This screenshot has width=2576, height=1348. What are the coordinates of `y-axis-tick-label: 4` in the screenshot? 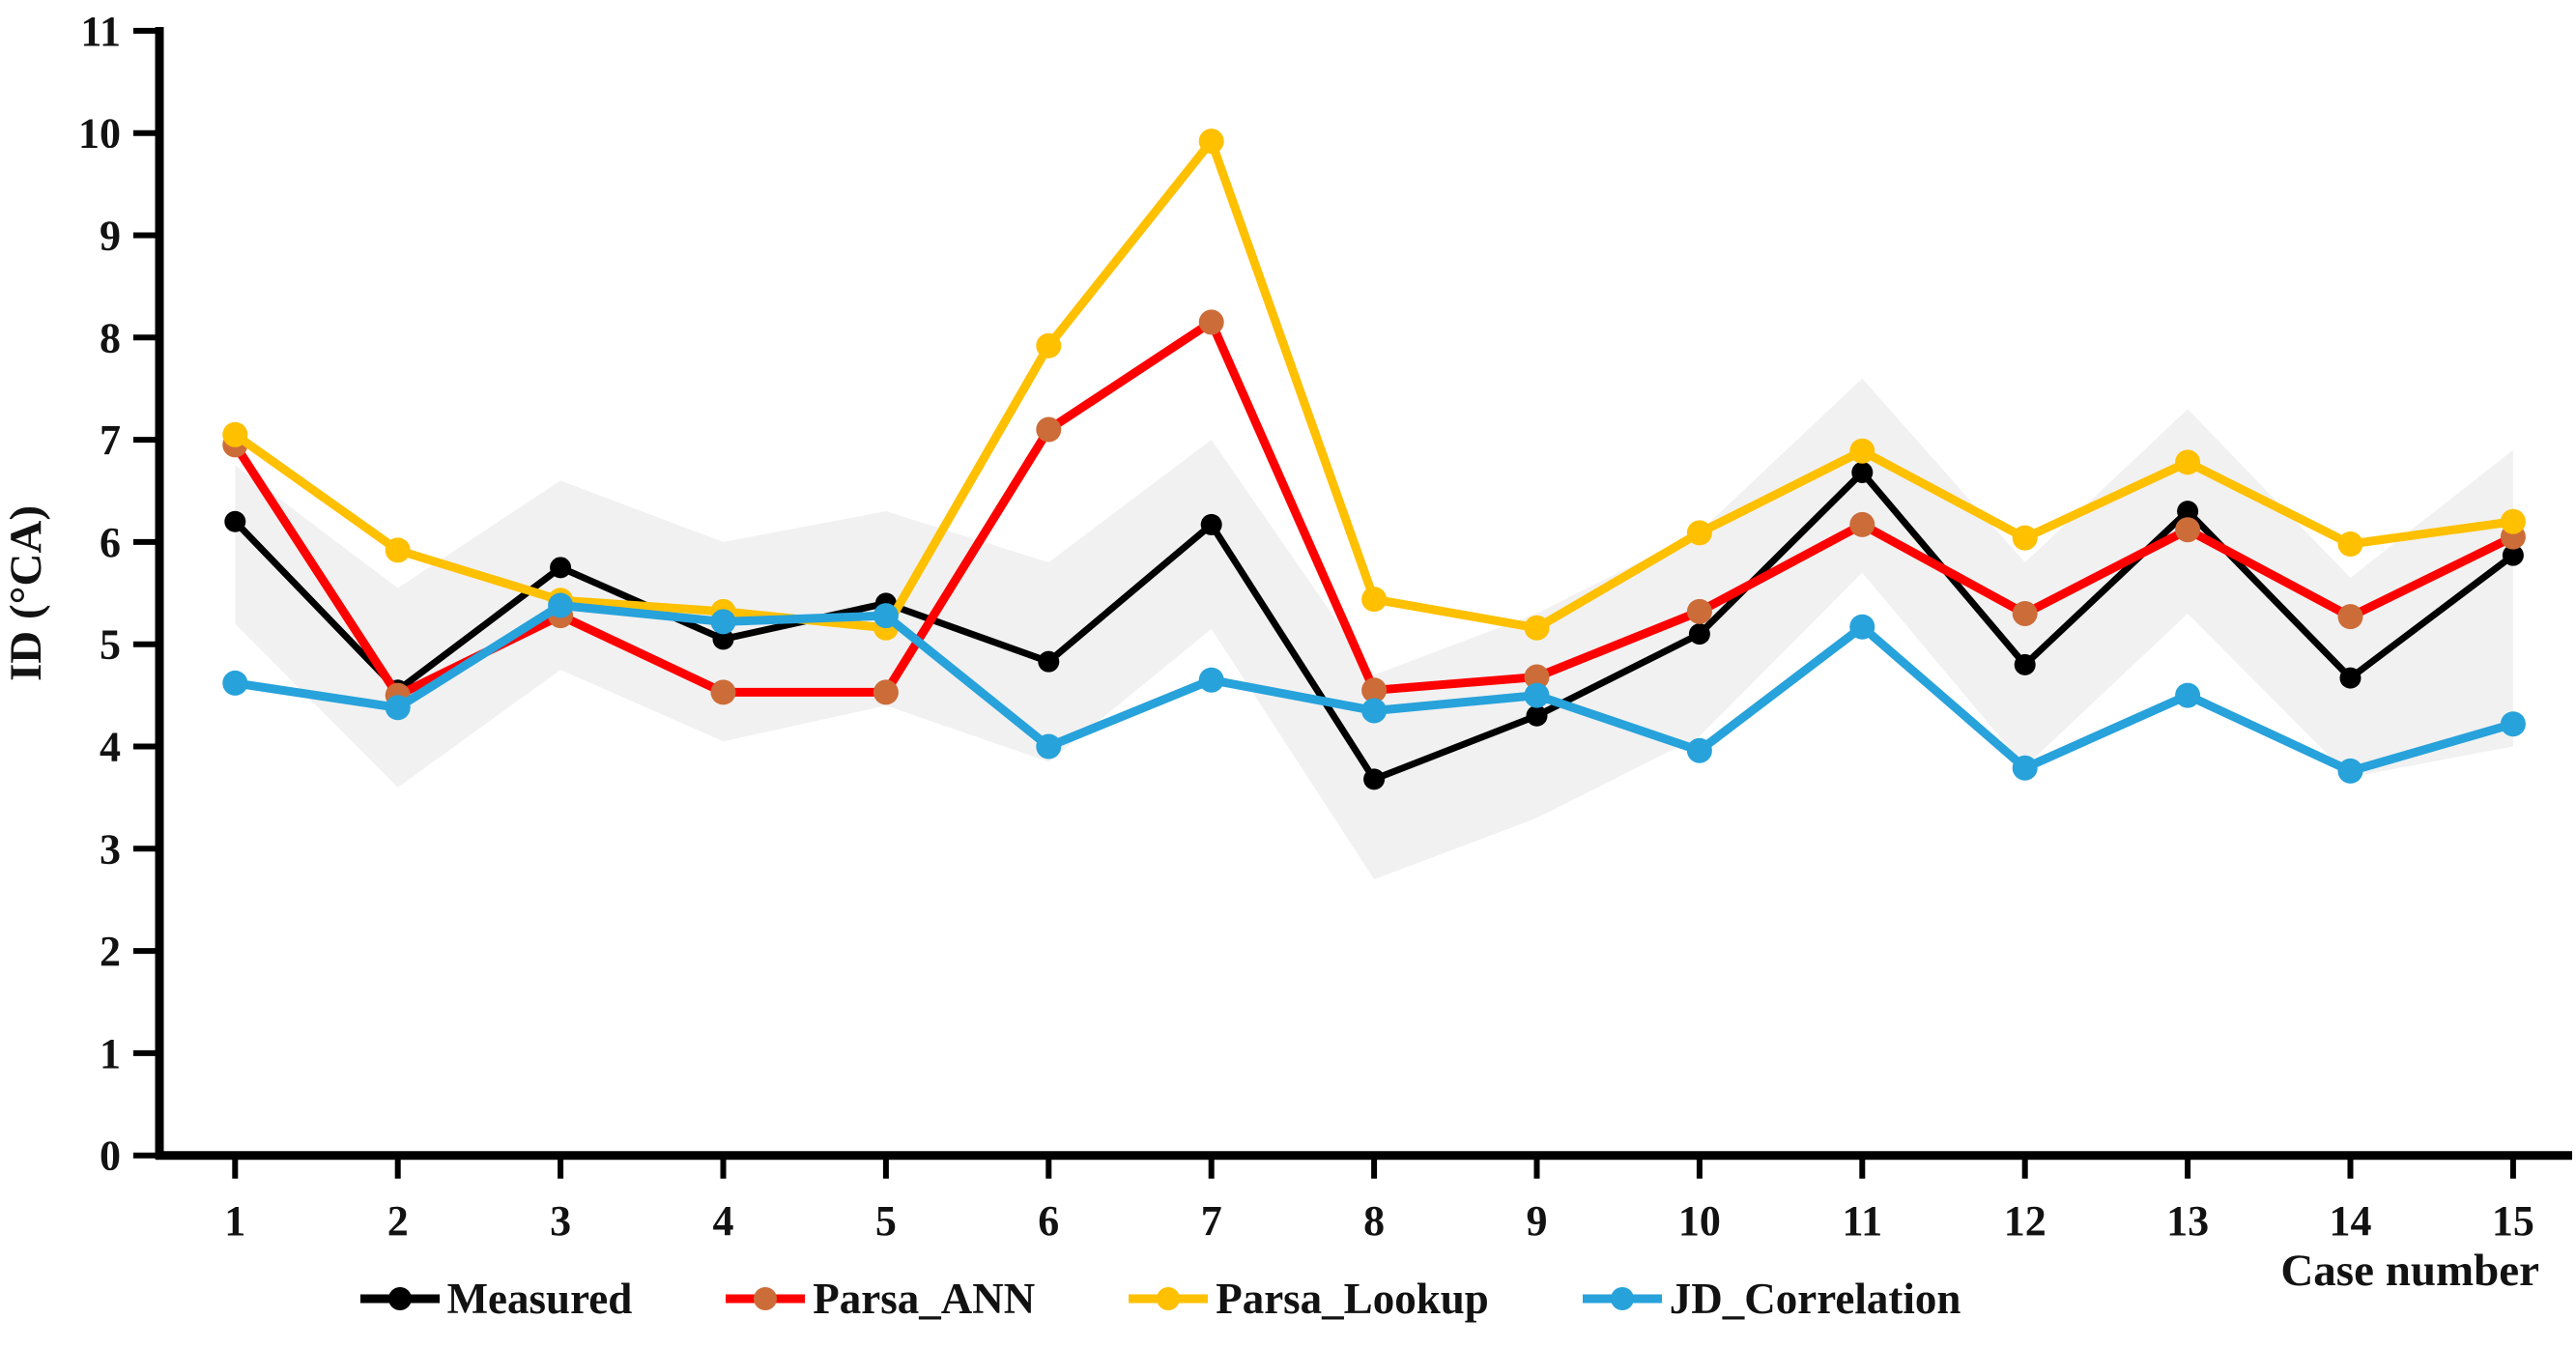 It's located at (111, 747).